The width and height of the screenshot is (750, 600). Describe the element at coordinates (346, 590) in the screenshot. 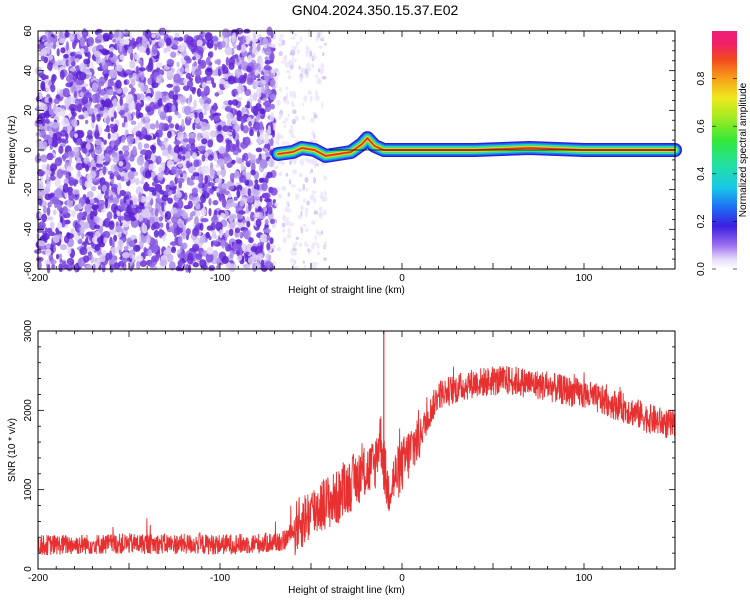

I see `snr-x-axis-label: Height of straight line (km)` at that location.